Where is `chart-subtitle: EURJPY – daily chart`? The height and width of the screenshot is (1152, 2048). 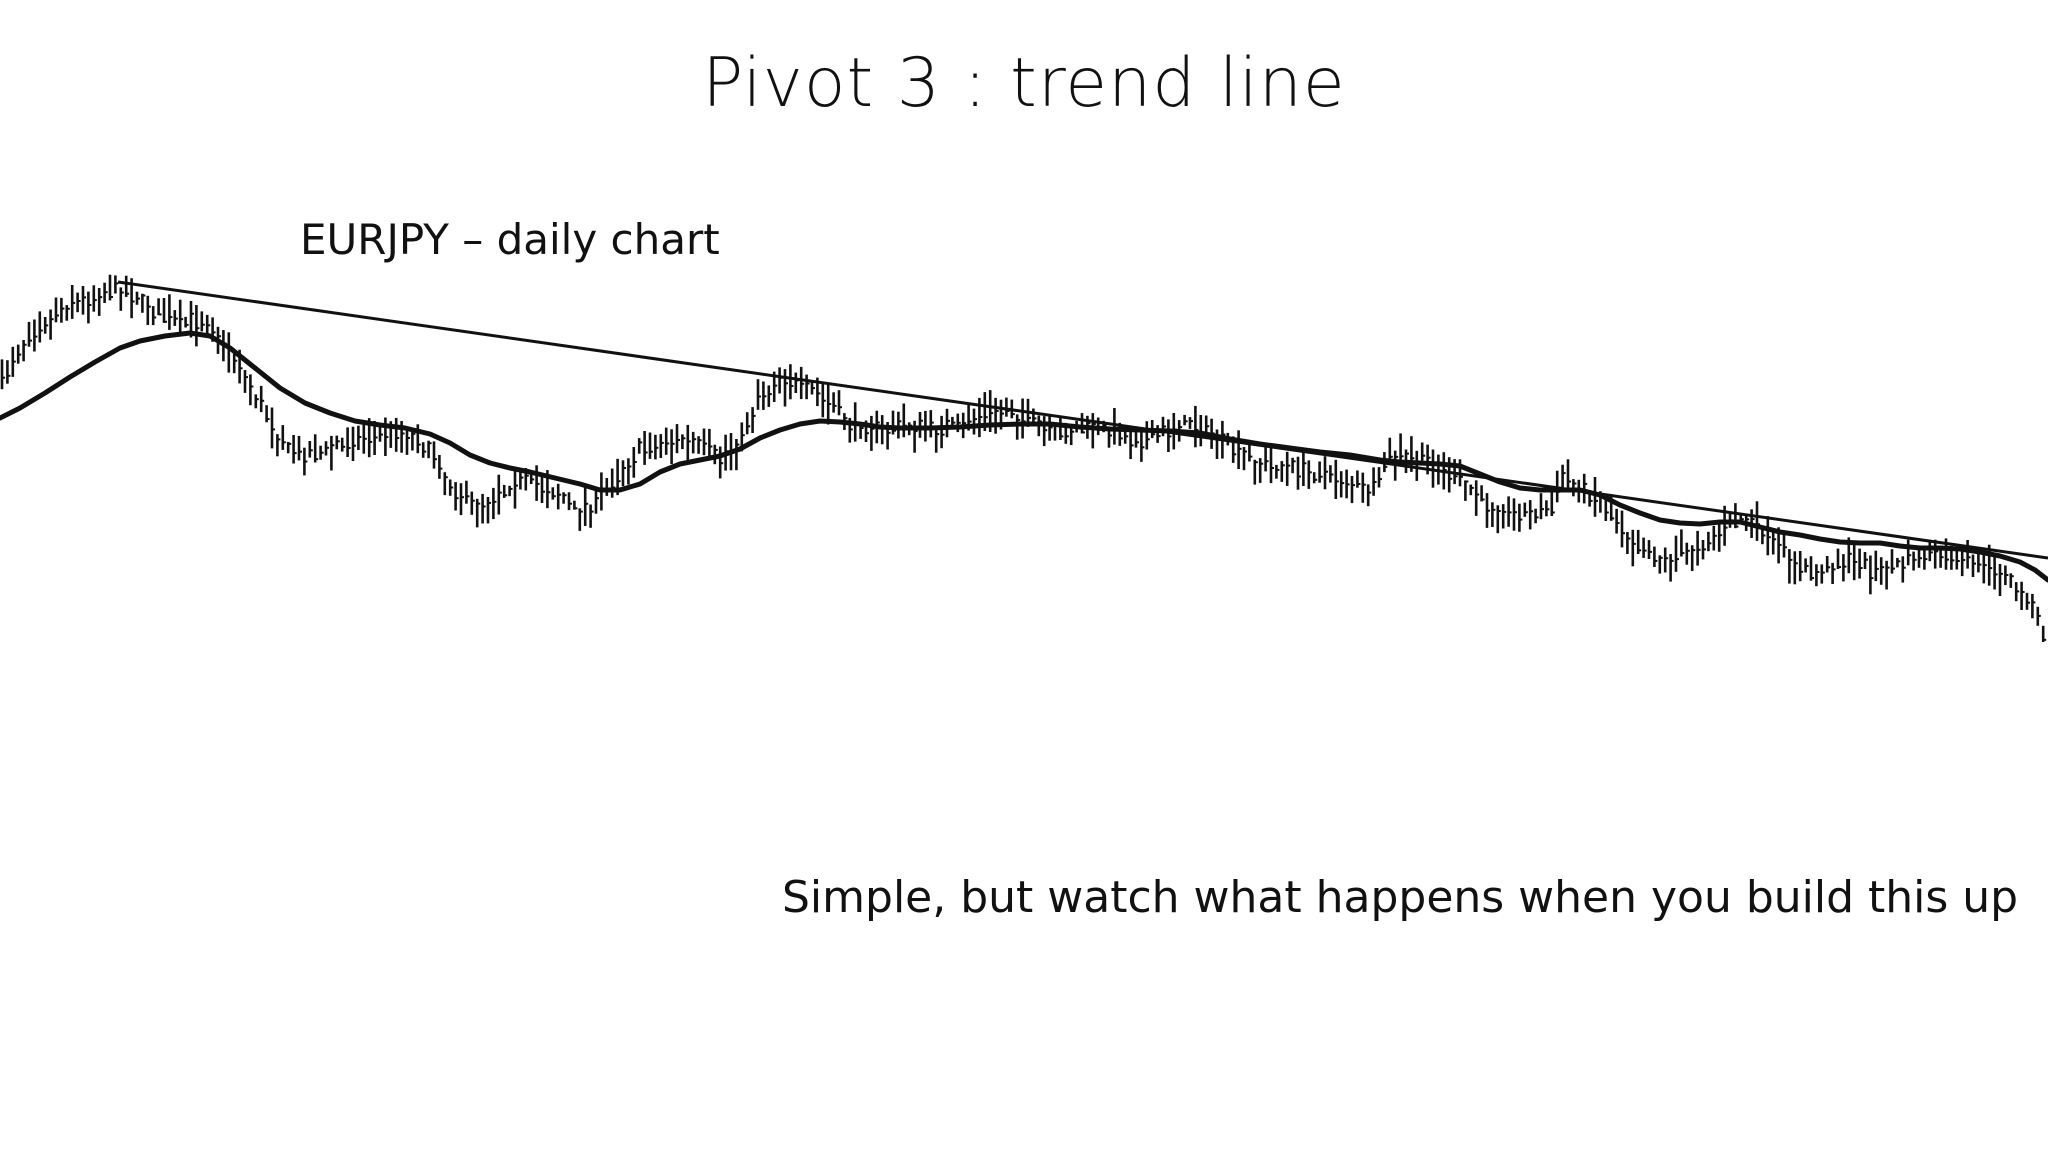
chart-subtitle: EURJPY – daily chart is located at coordinates (510, 239).